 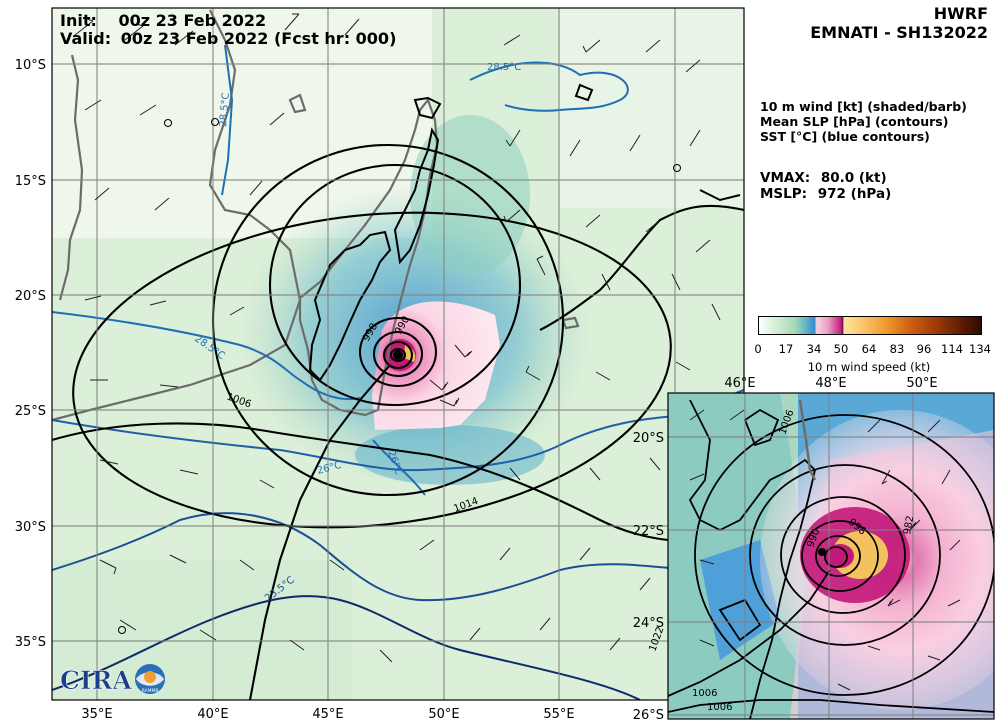 What do you see at coordinates (841, 349) in the screenshot?
I see `colorbar-tick: 50` at bounding box center [841, 349].